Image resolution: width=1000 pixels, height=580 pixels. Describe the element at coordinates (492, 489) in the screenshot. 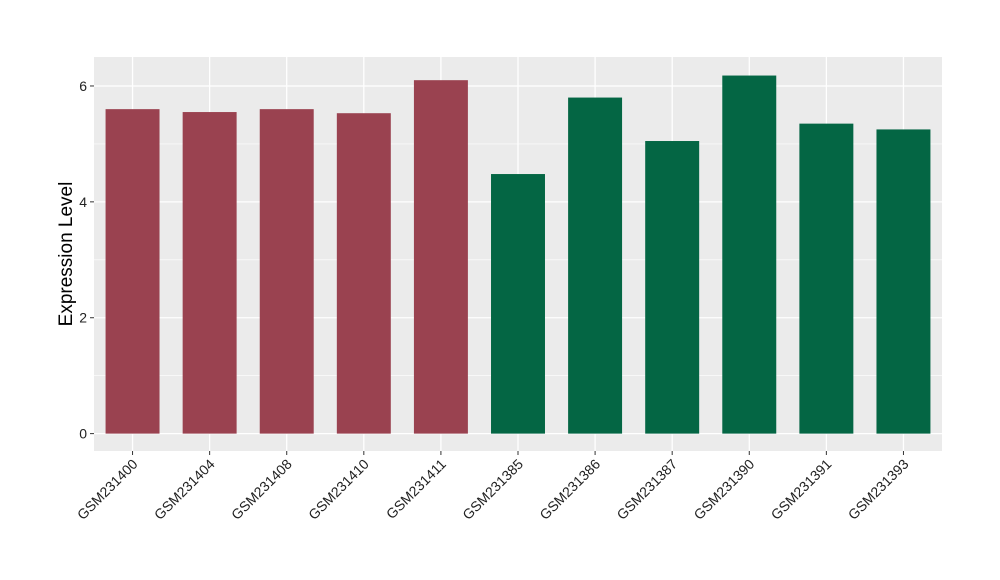

I see `x-tick-label: GSM231385` at that location.